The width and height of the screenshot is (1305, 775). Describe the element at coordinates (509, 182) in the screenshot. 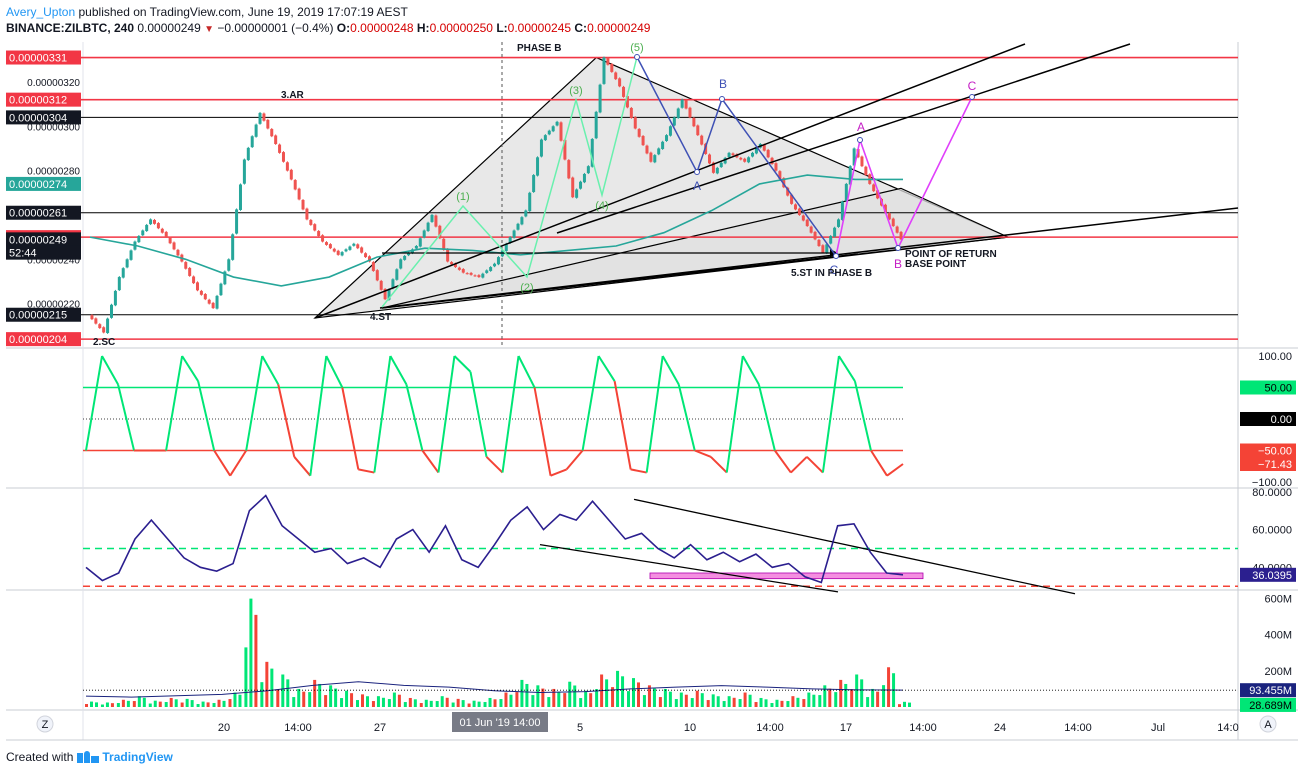

I see `elliott-wave-line` at that location.